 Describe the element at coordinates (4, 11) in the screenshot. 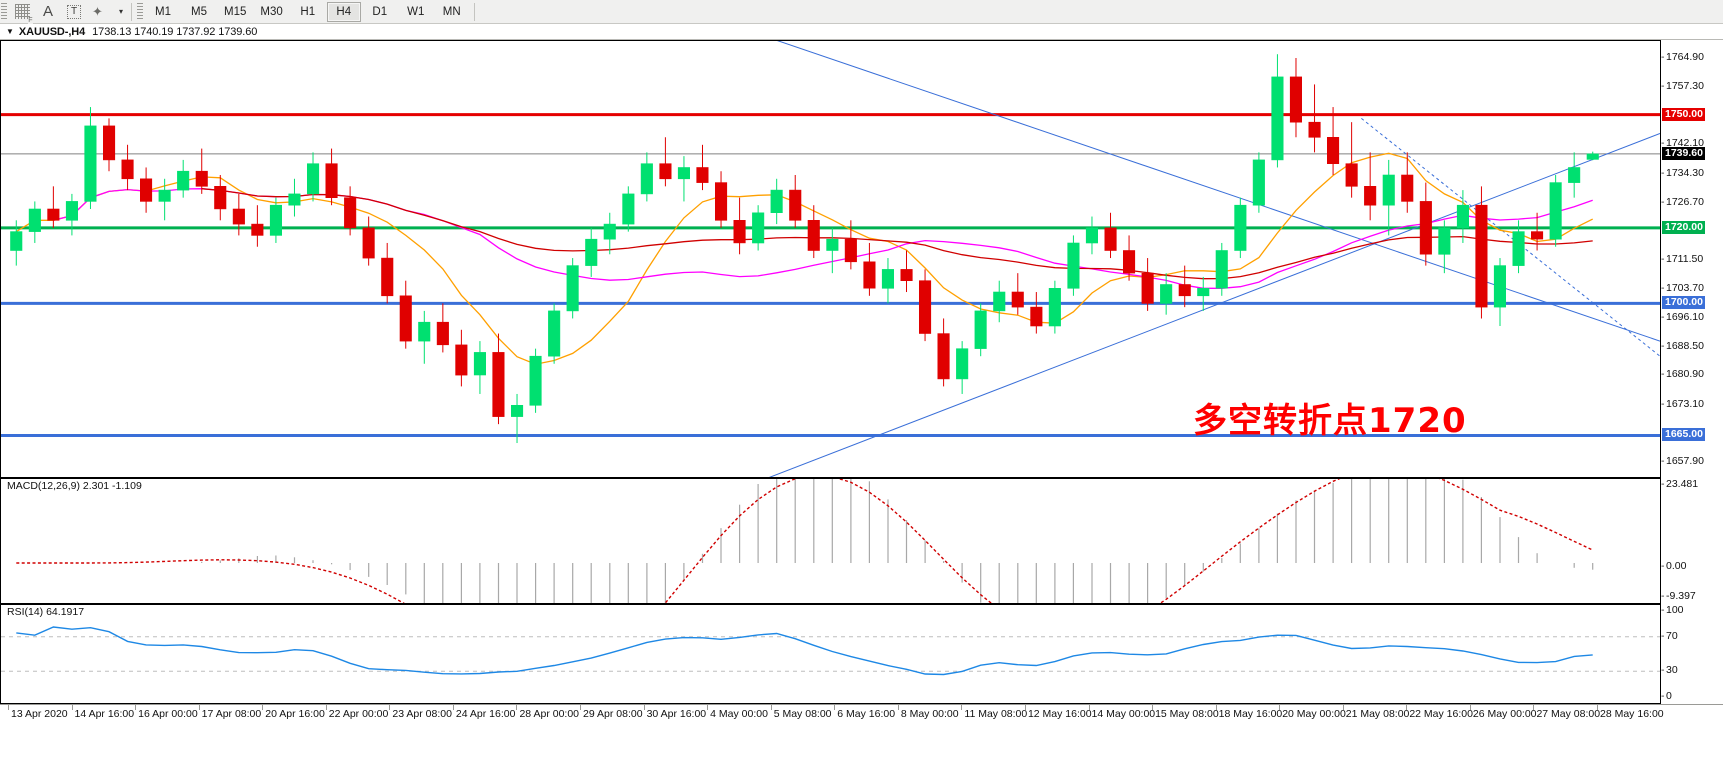

I see `toolbar-drag-handle` at that location.